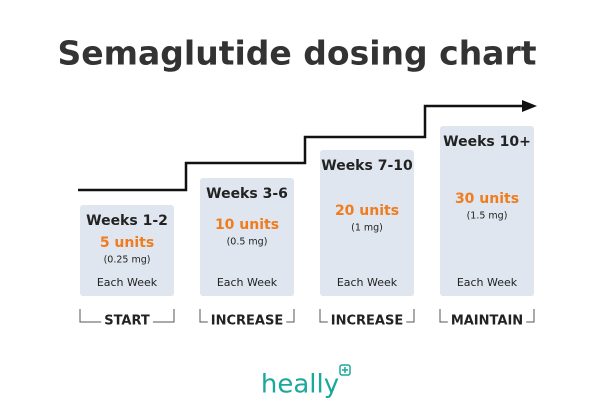 This screenshot has height=400, width=600. Describe the element at coordinates (487, 216) in the screenshot. I see `dose-mg: (1.5 mg)` at that location.